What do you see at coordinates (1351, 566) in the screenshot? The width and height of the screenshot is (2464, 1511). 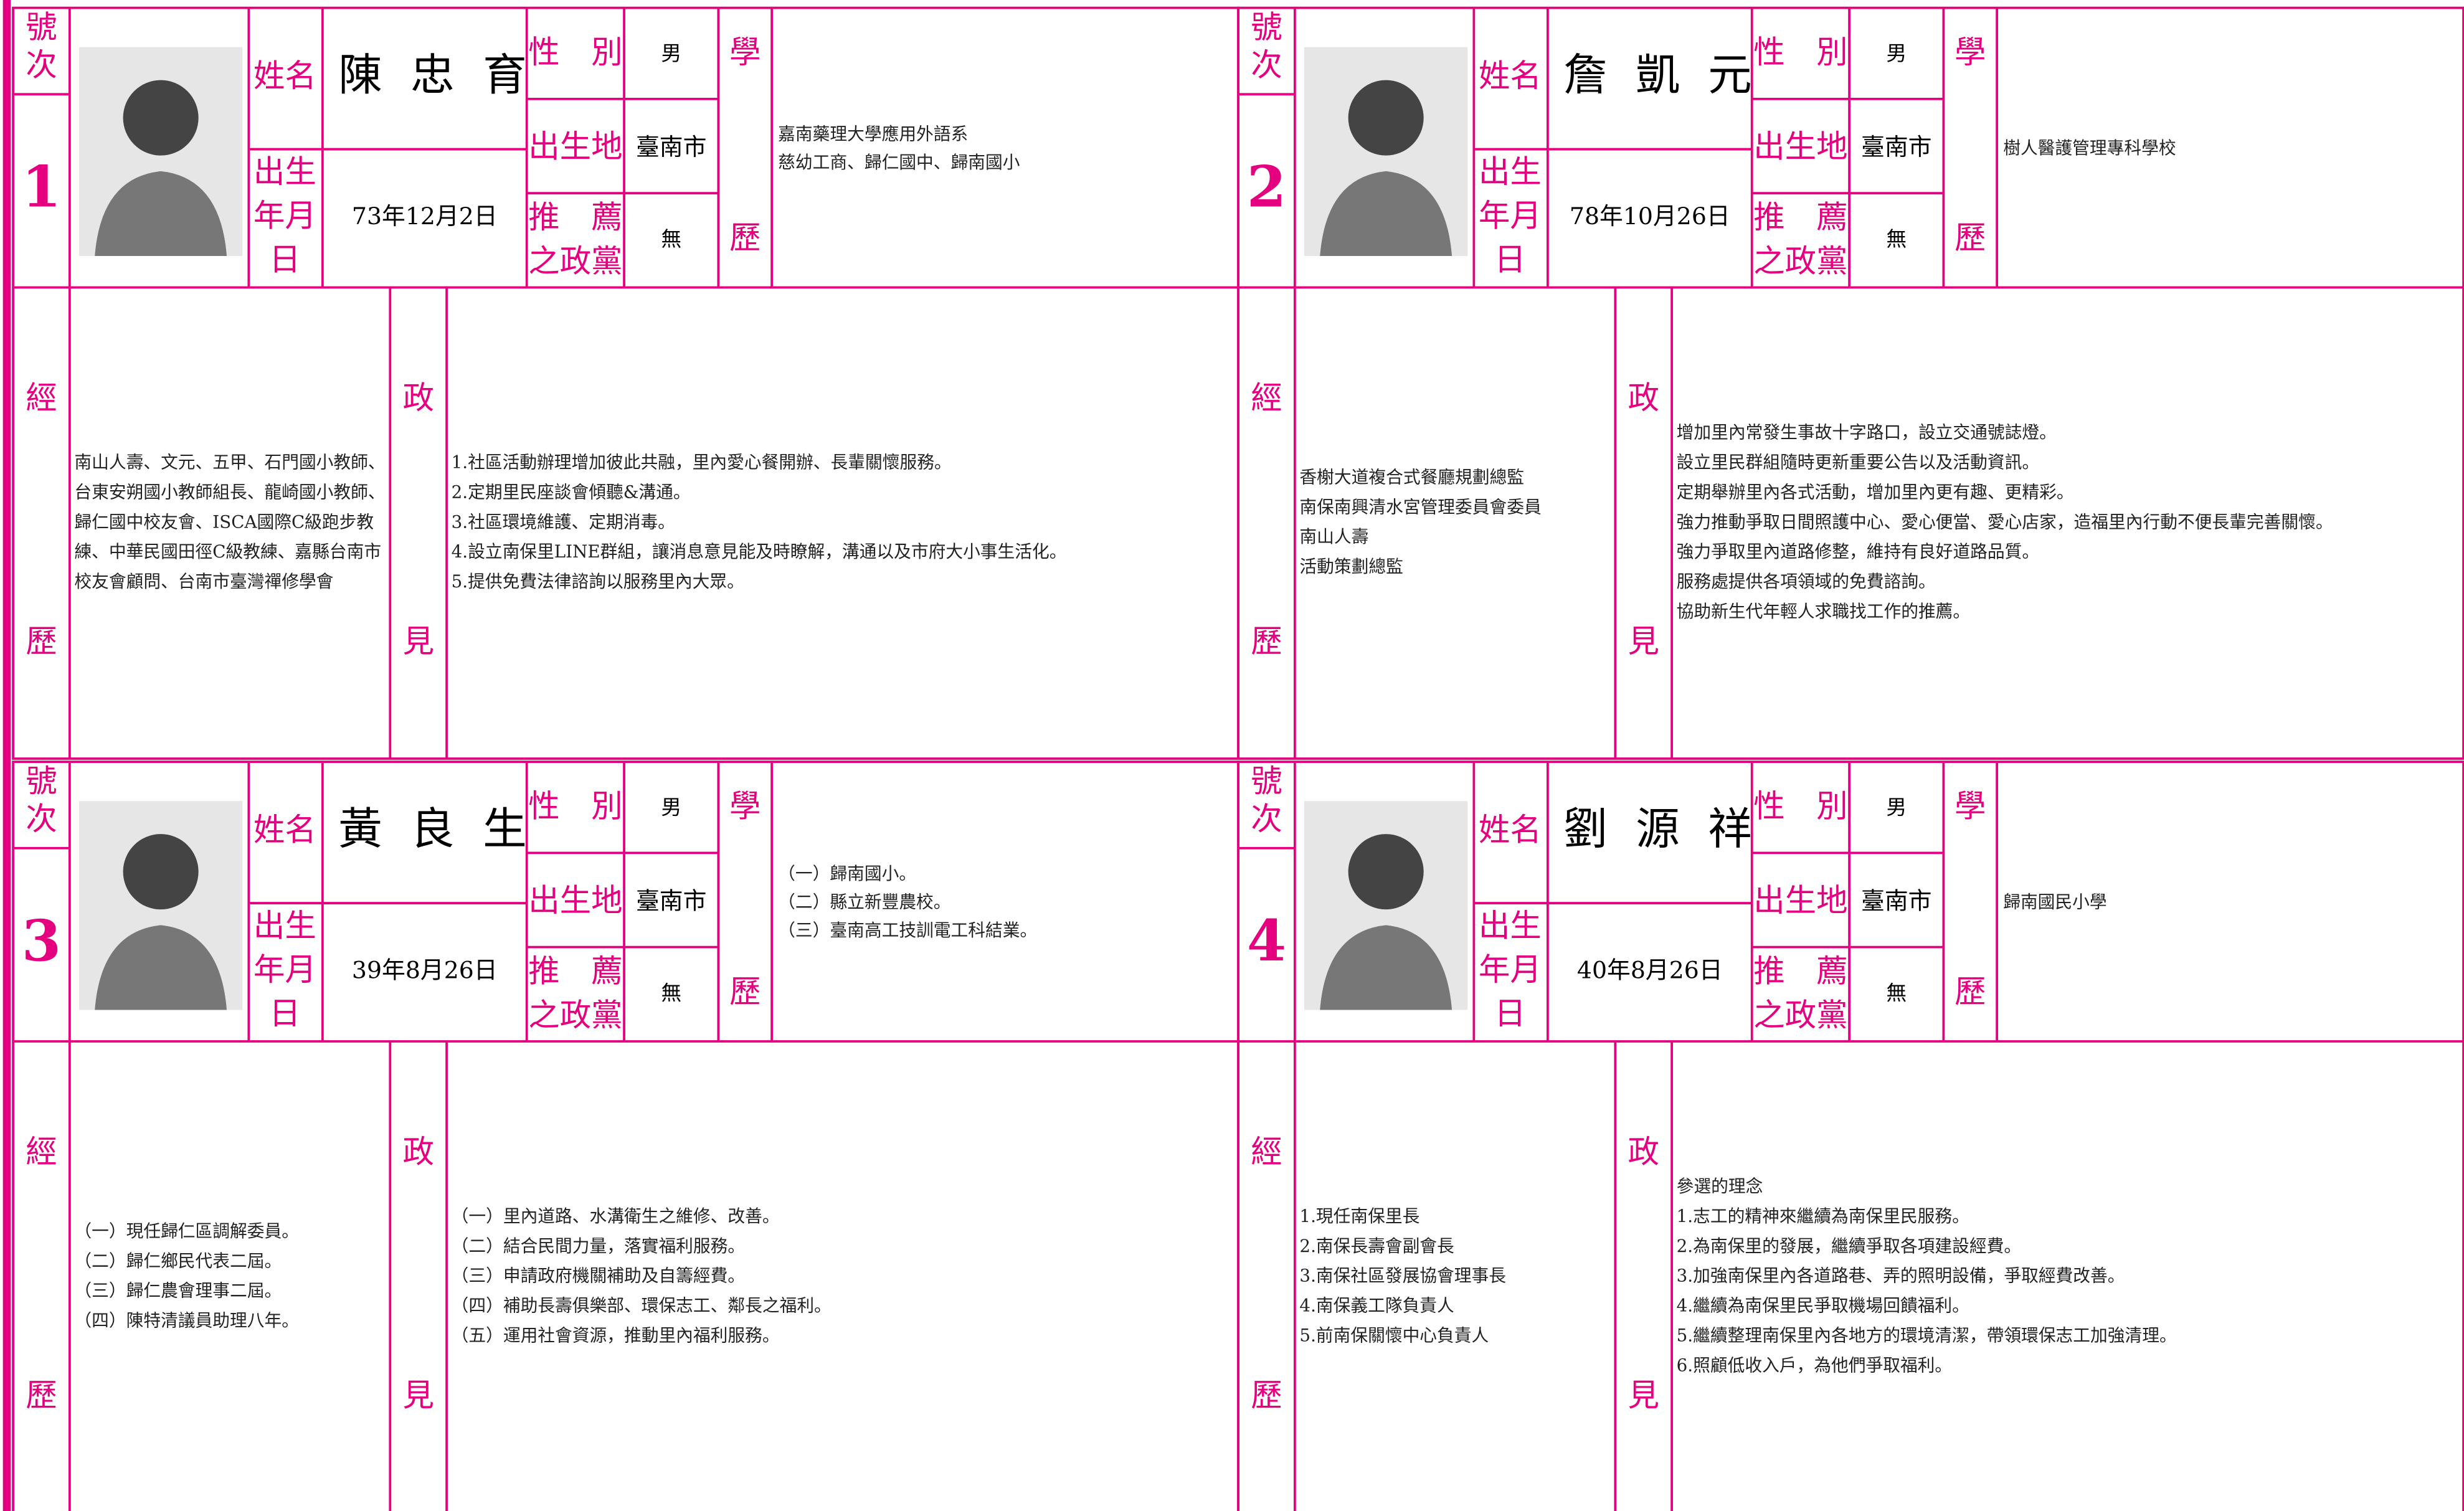 I see `text-line: 活動策劃總監` at bounding box center [1351, 566].